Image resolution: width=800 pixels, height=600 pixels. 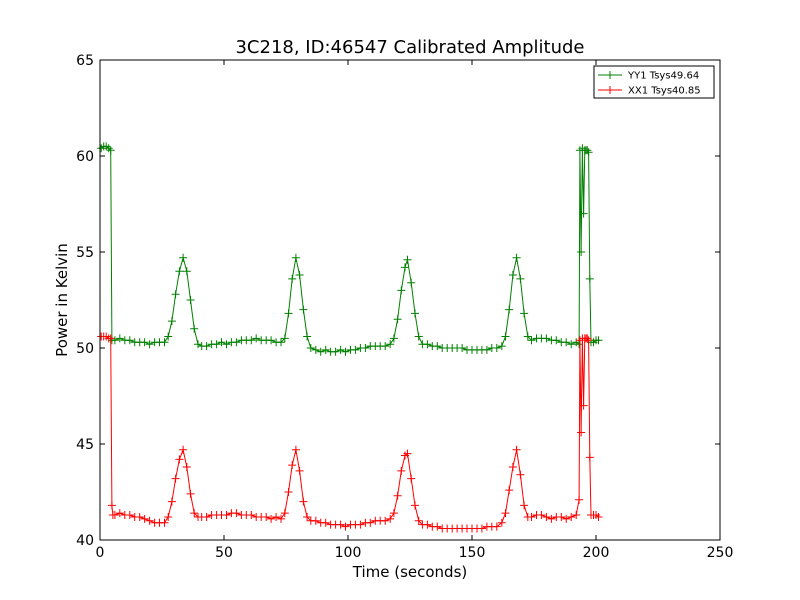 I want to click on legend-item-yy1: YY1 Tsys49.64, so click(x=648, y=76).